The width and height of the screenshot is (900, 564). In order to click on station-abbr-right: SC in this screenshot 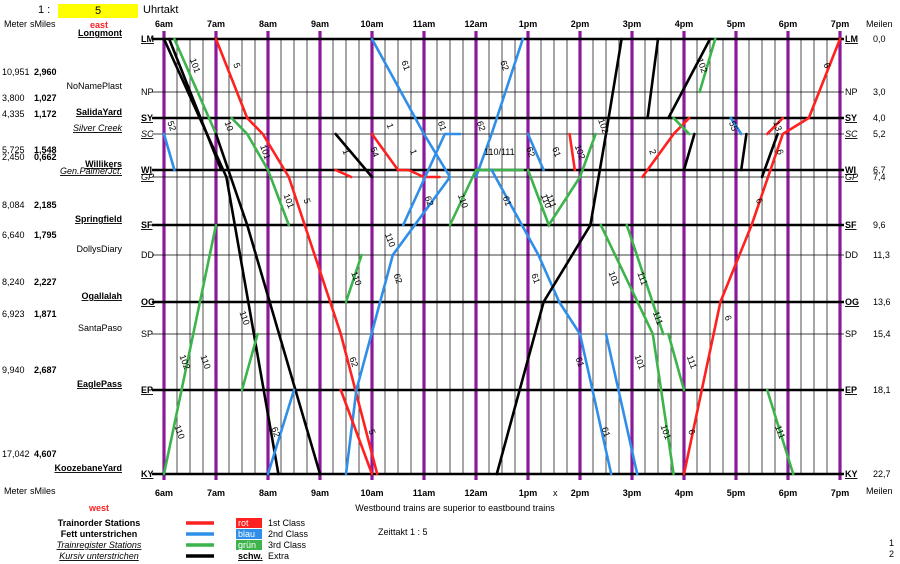, I will do `click(851, 134)`.